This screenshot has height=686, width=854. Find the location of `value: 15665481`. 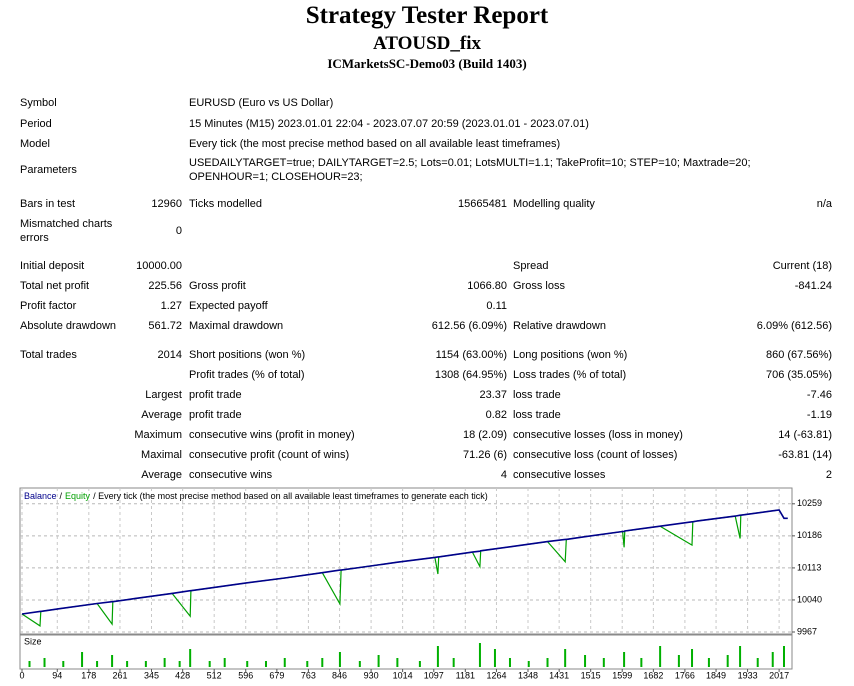

value: 15665481 is located at coordinates (482, 204).